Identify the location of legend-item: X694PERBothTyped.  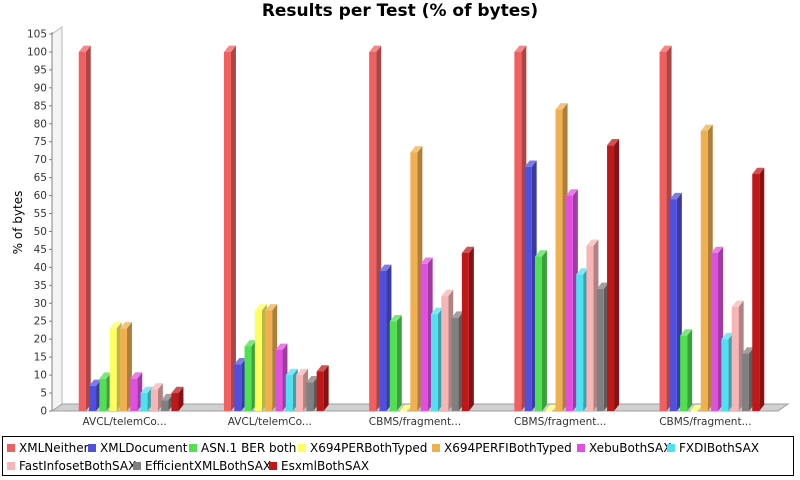
(362, 448).